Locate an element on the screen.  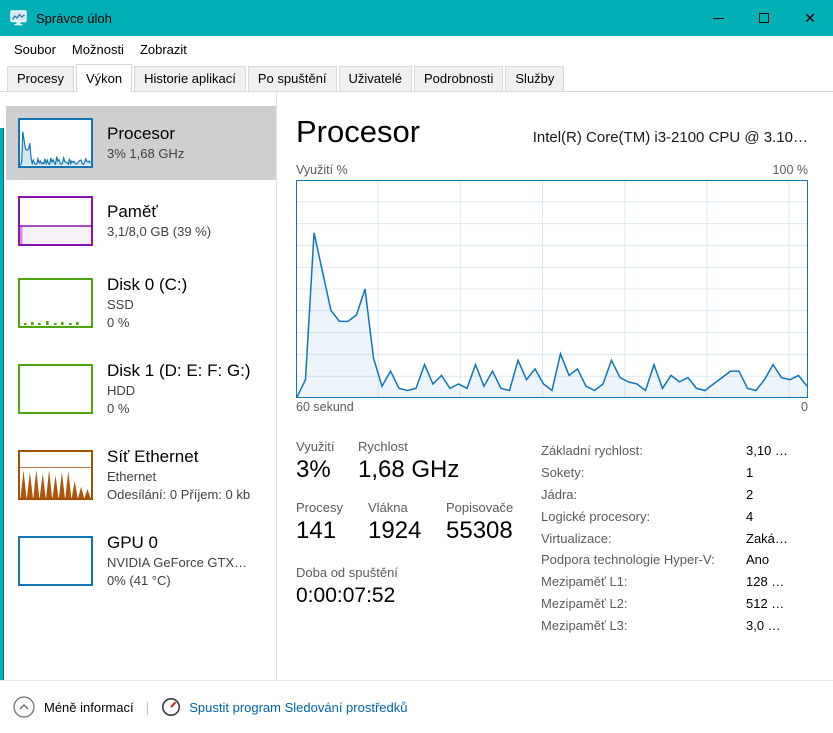
gpu-title: GPU 0 is located at coordinates (133, 542).